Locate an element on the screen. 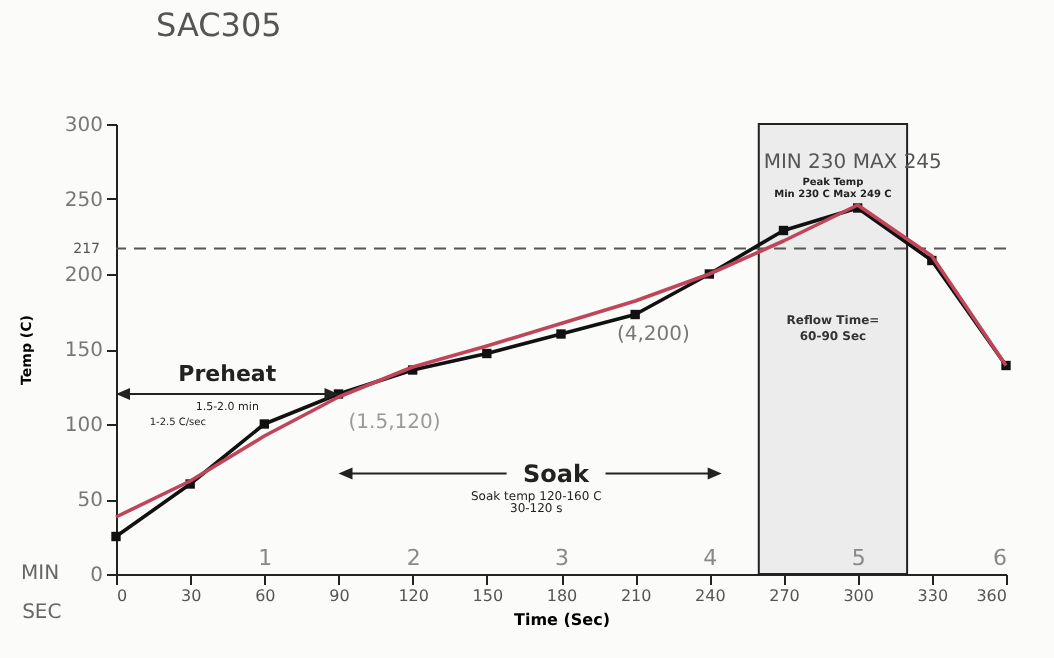  x2-tick-label: 1 is located at coordinates (265, 558).